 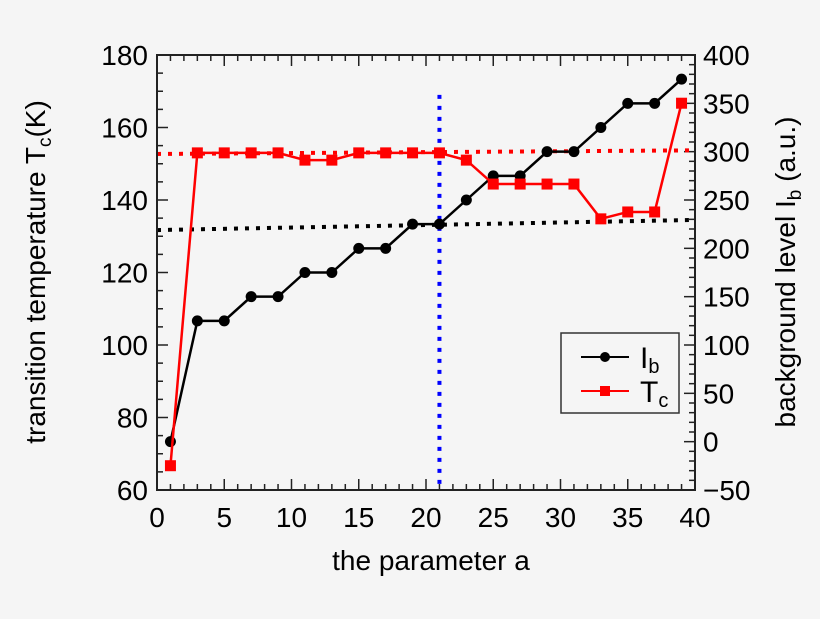 I want to click on y-left-tick-label: 60, so click(x=132, y=490).